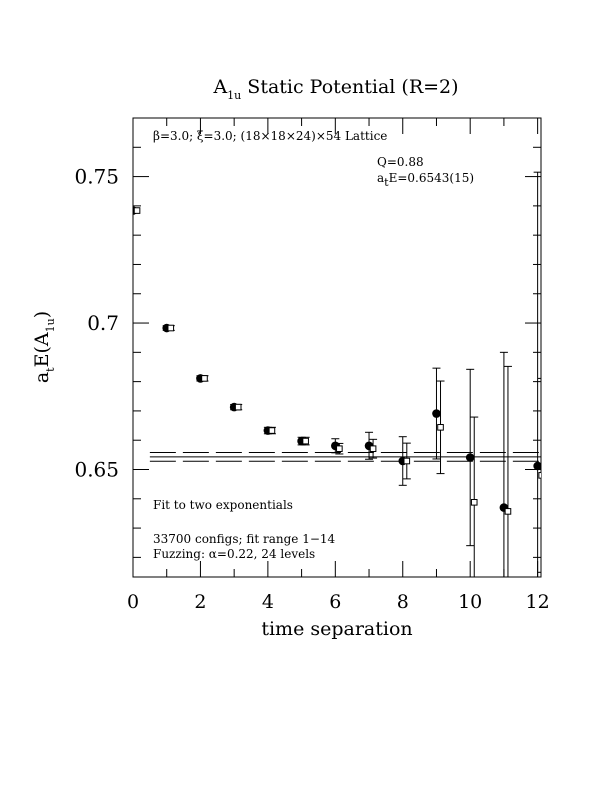 The height and width of the screenshot is (792, 612). What do you see at coordinates (345, 457) in the screenshot?
I see `fit-band` at bounding box center [345, 457].